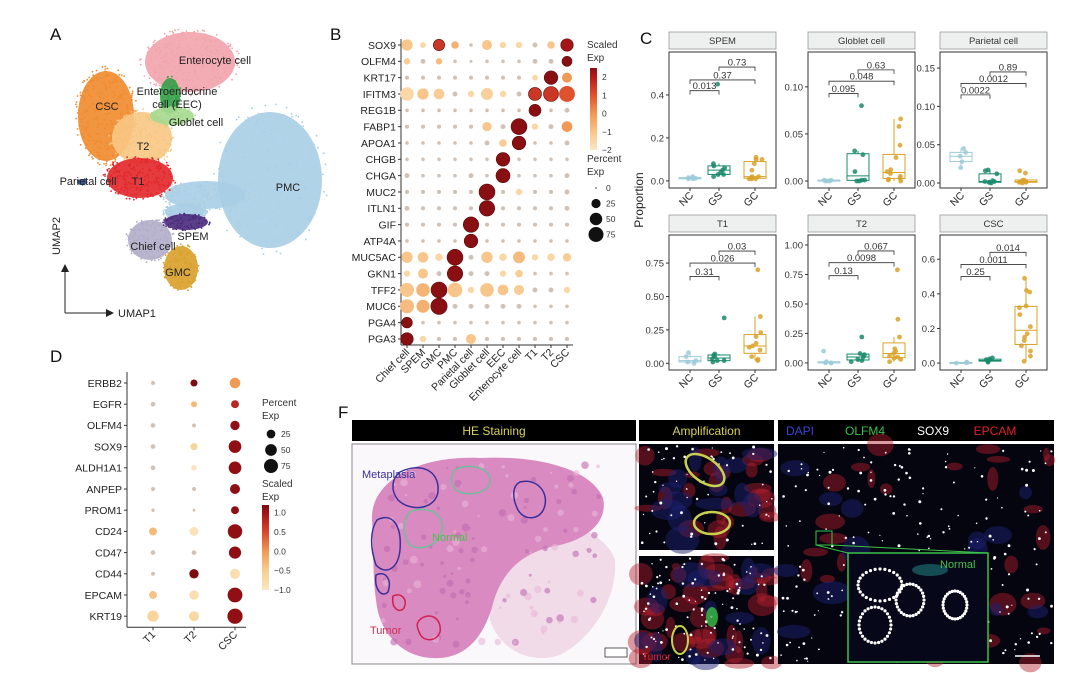 Image resolution: width=1080 pixels, height=673 pixels. What do you see at coordinates (596, 234) in the screenshot?
I see `size-legend-dot` at bounding box center [596, 234].